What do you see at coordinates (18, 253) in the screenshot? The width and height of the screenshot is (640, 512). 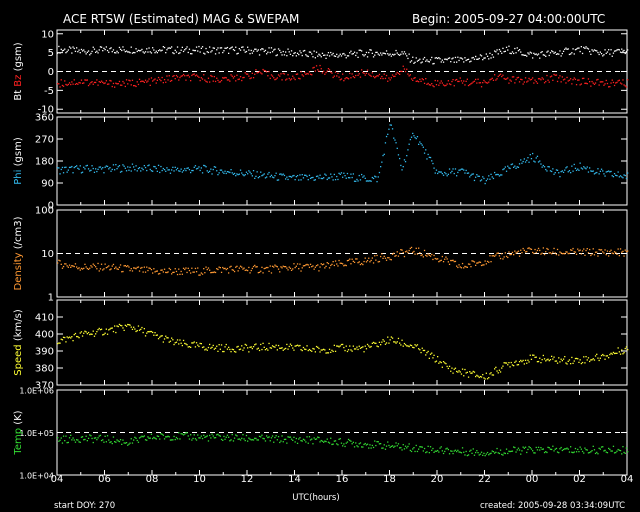 I see `y-axis-label-density: Density (/cm3)` at bounding box center [18, 253].